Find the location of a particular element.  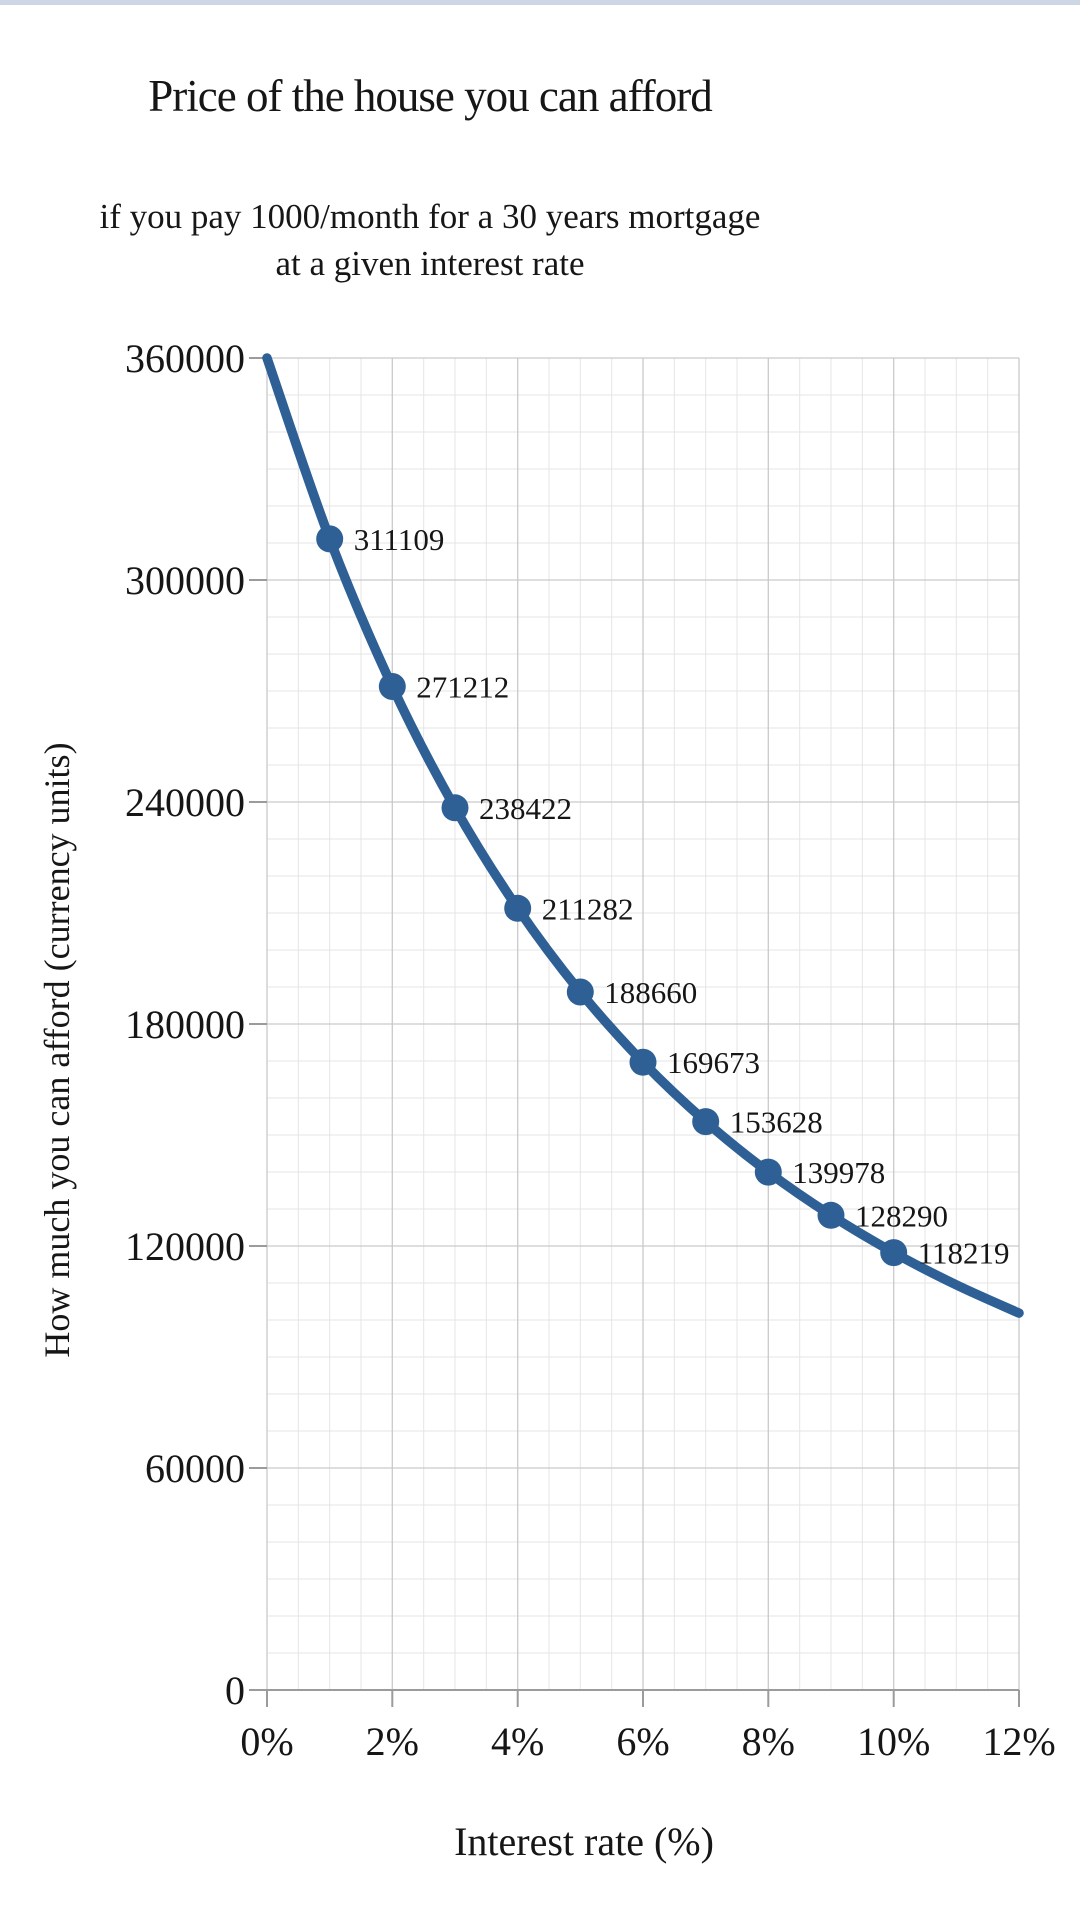

x-tick-label: 4% is located at coordinates (517, 1741).